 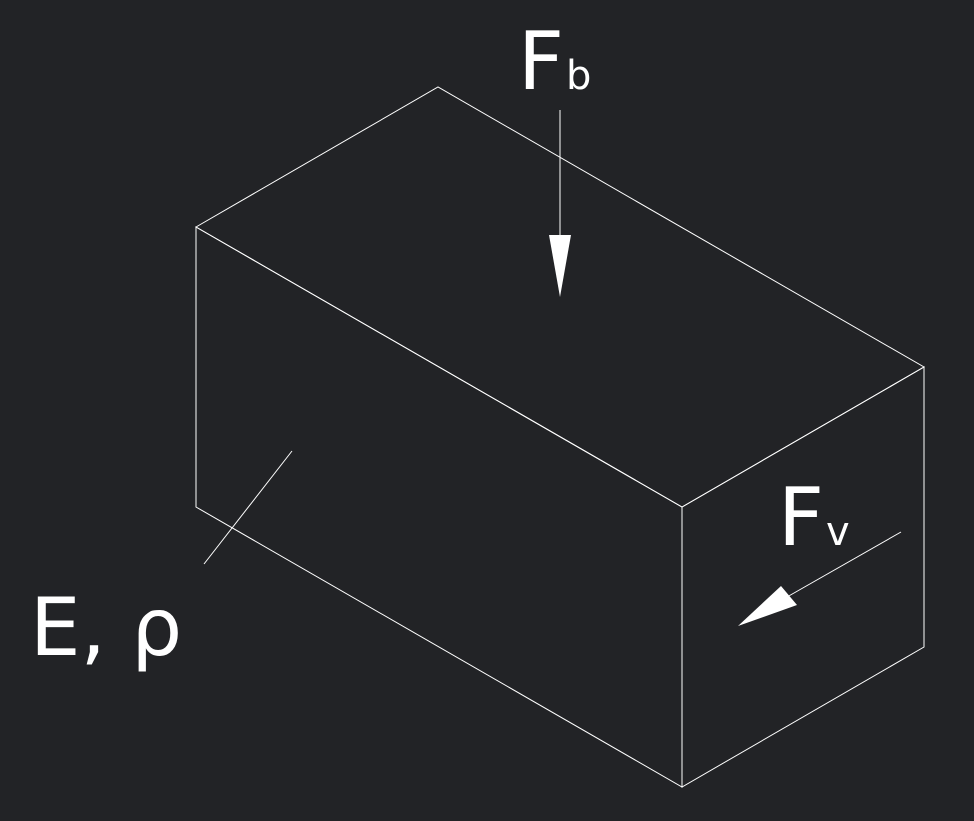 What do you see at coordinates (560, 203) in the screenshot?
I see `force-arrow-down` at bounding box center [560, 203].